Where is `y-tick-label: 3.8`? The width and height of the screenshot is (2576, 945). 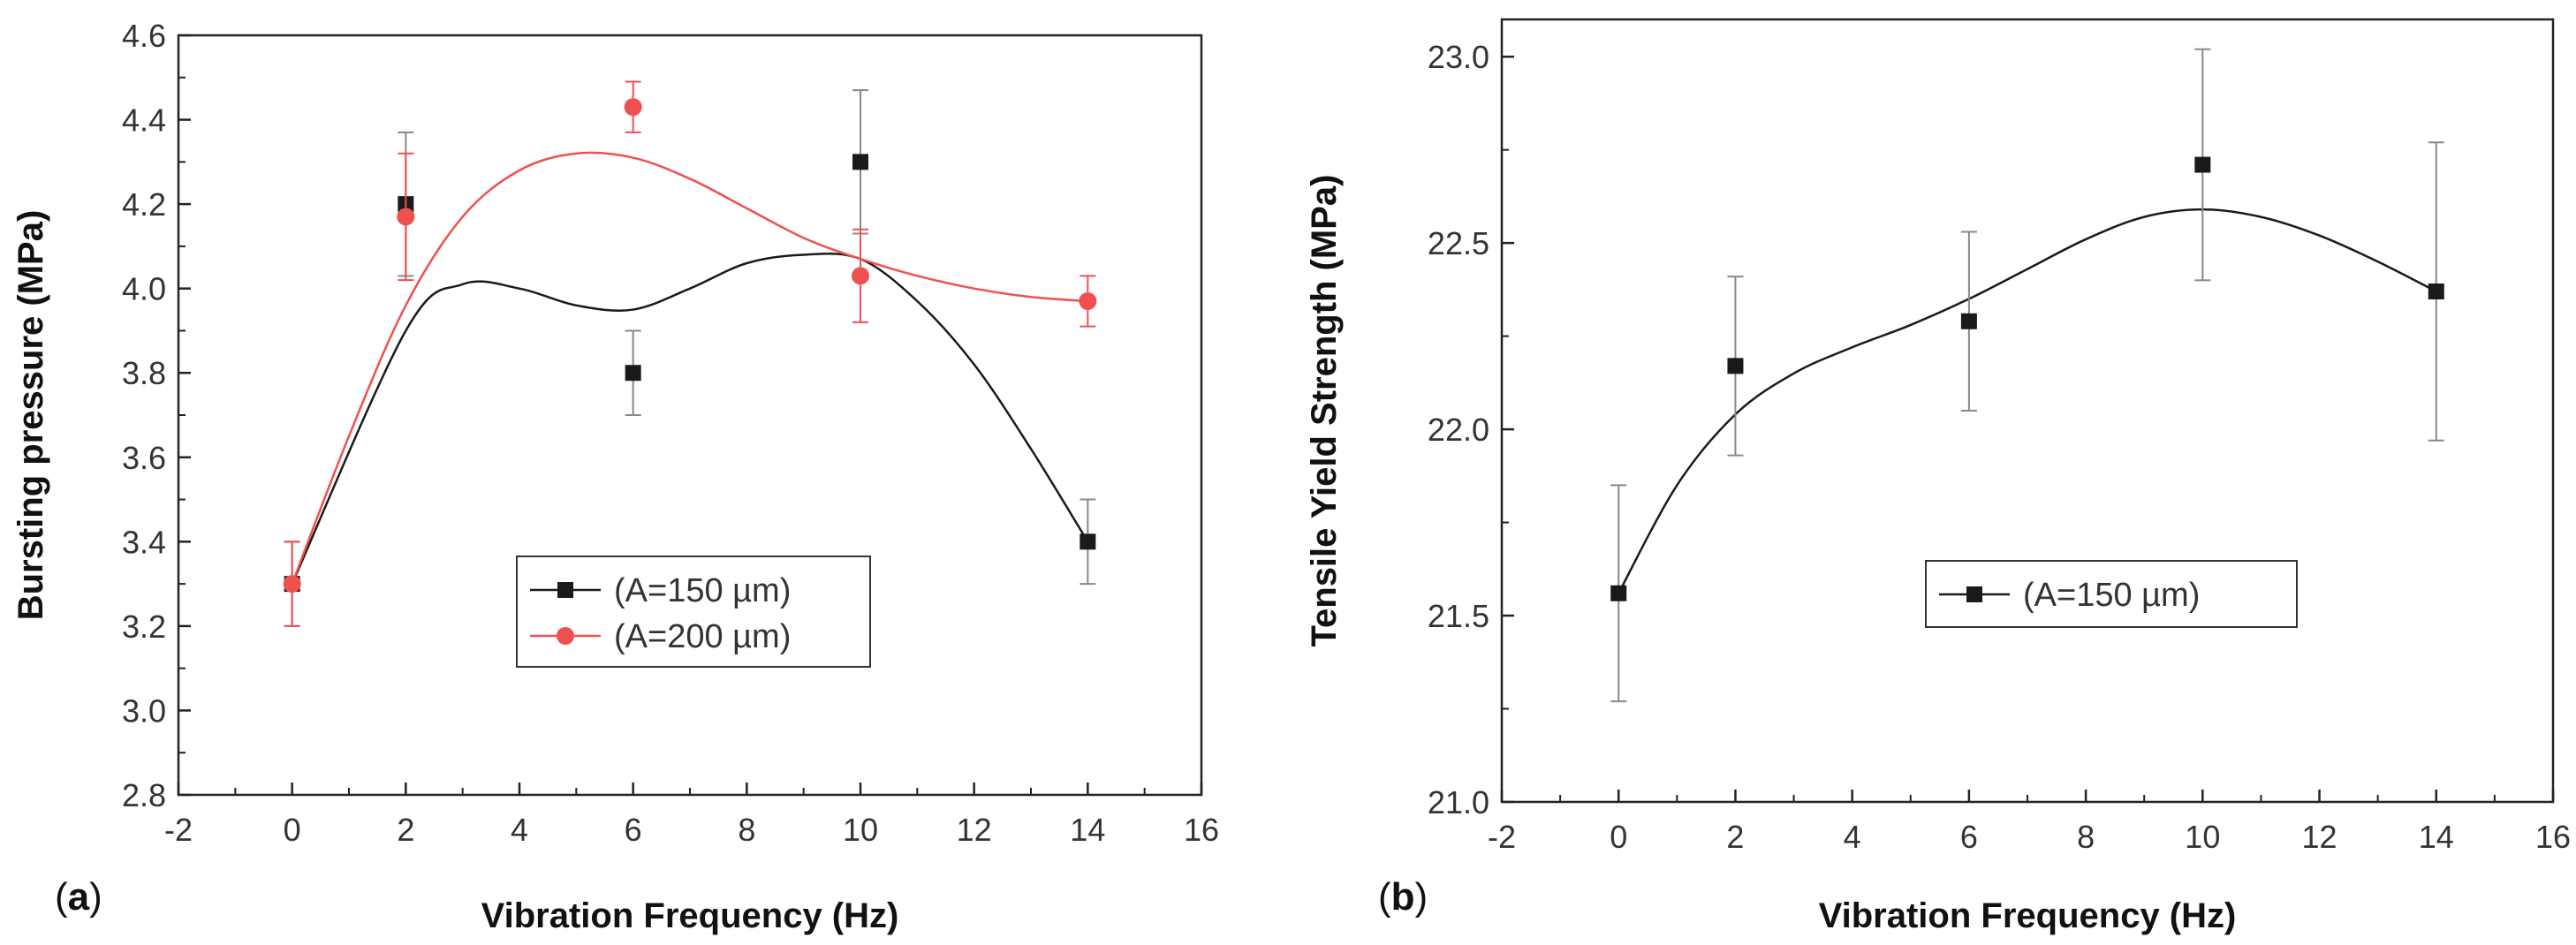
y-tick-label: 3.8 is located at coordinates (144, 373).